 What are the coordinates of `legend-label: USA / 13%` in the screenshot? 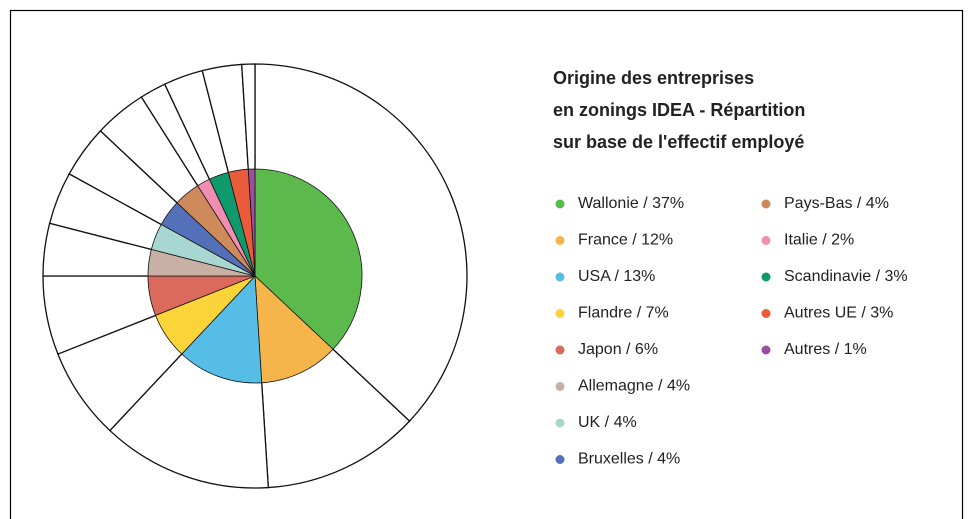 It's located at (616, 276).